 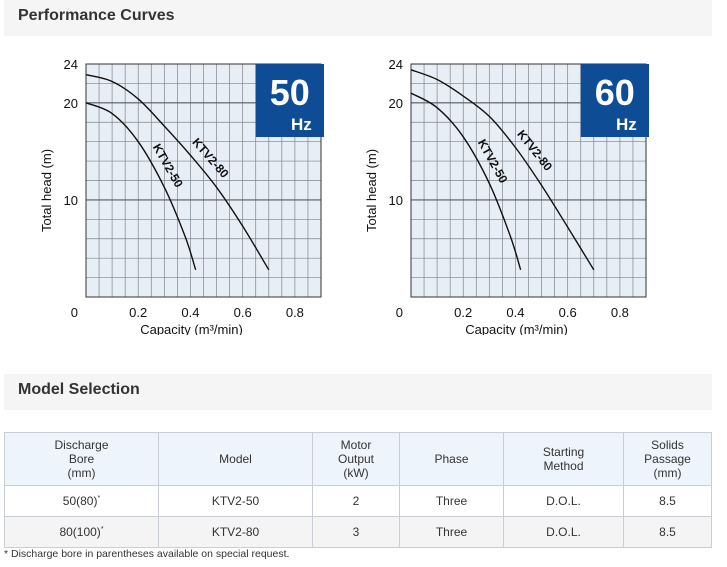 I want to click on performance-curves-header: Performance Curves, so click(x=358, y=18).